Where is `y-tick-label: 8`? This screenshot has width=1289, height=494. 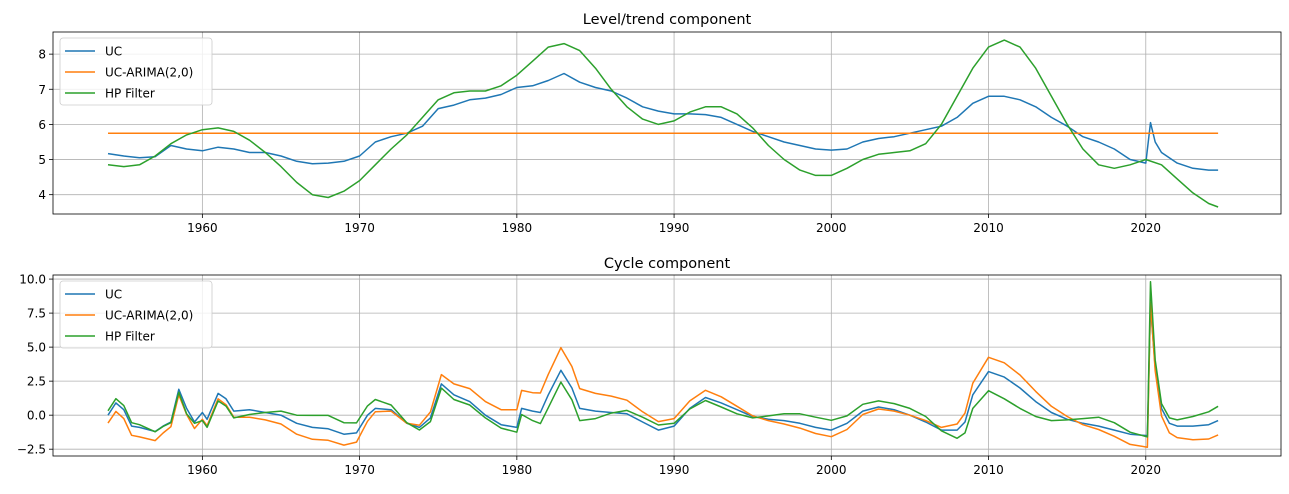
y-tick-label: 8 is located at coordinates (42, 55).